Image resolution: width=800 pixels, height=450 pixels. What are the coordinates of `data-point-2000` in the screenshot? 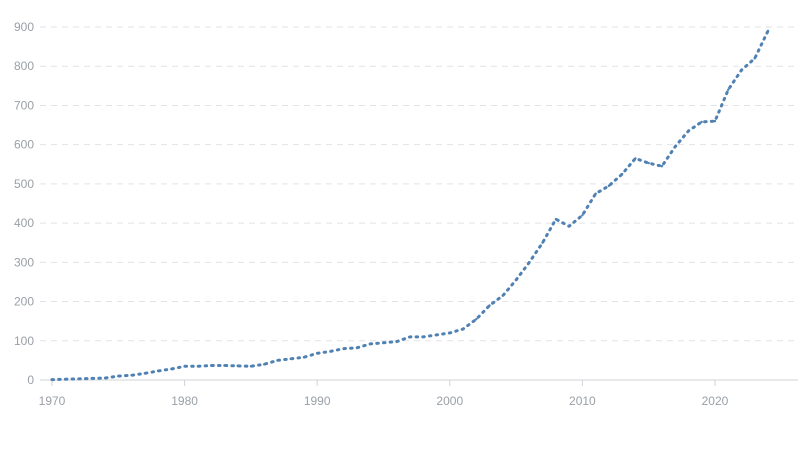 It's located at (449, 333).